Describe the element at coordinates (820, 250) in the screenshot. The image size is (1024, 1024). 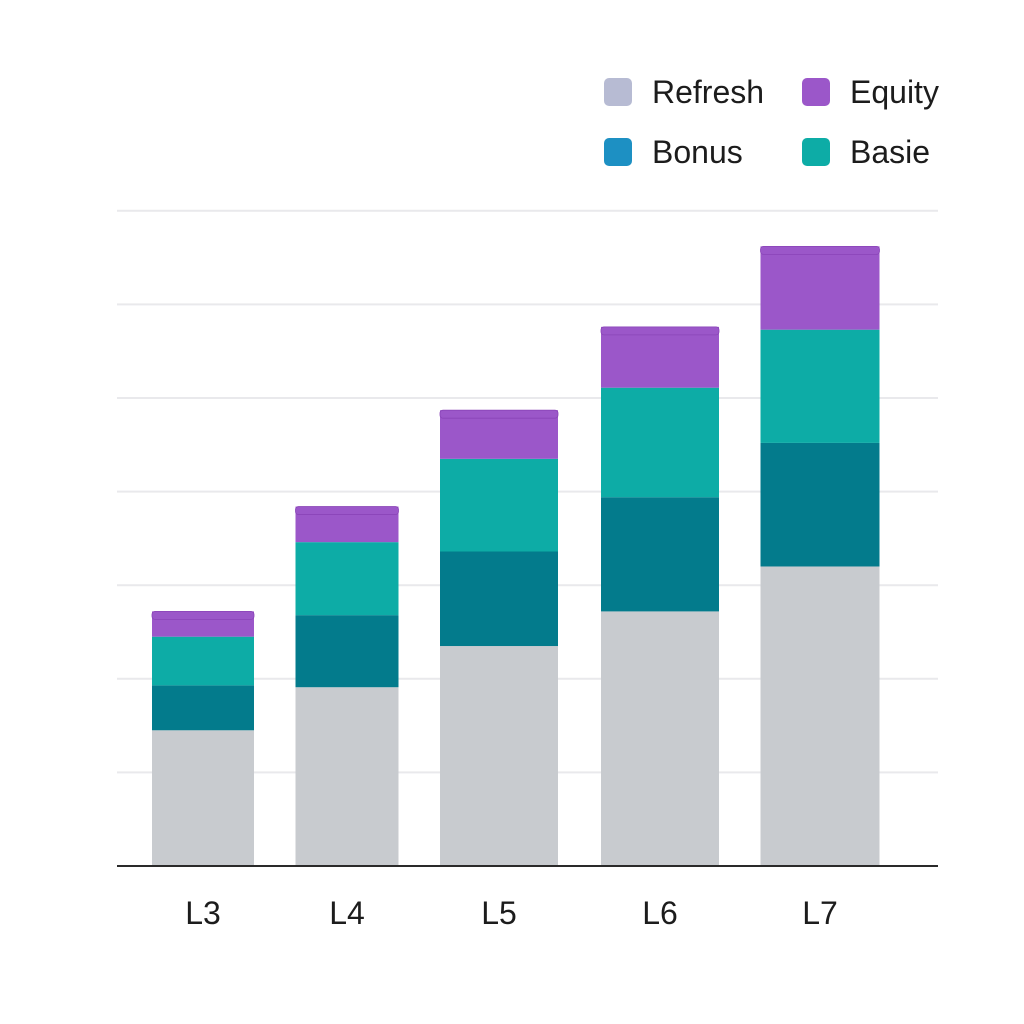
I see `bar-cap-l7` at that location.